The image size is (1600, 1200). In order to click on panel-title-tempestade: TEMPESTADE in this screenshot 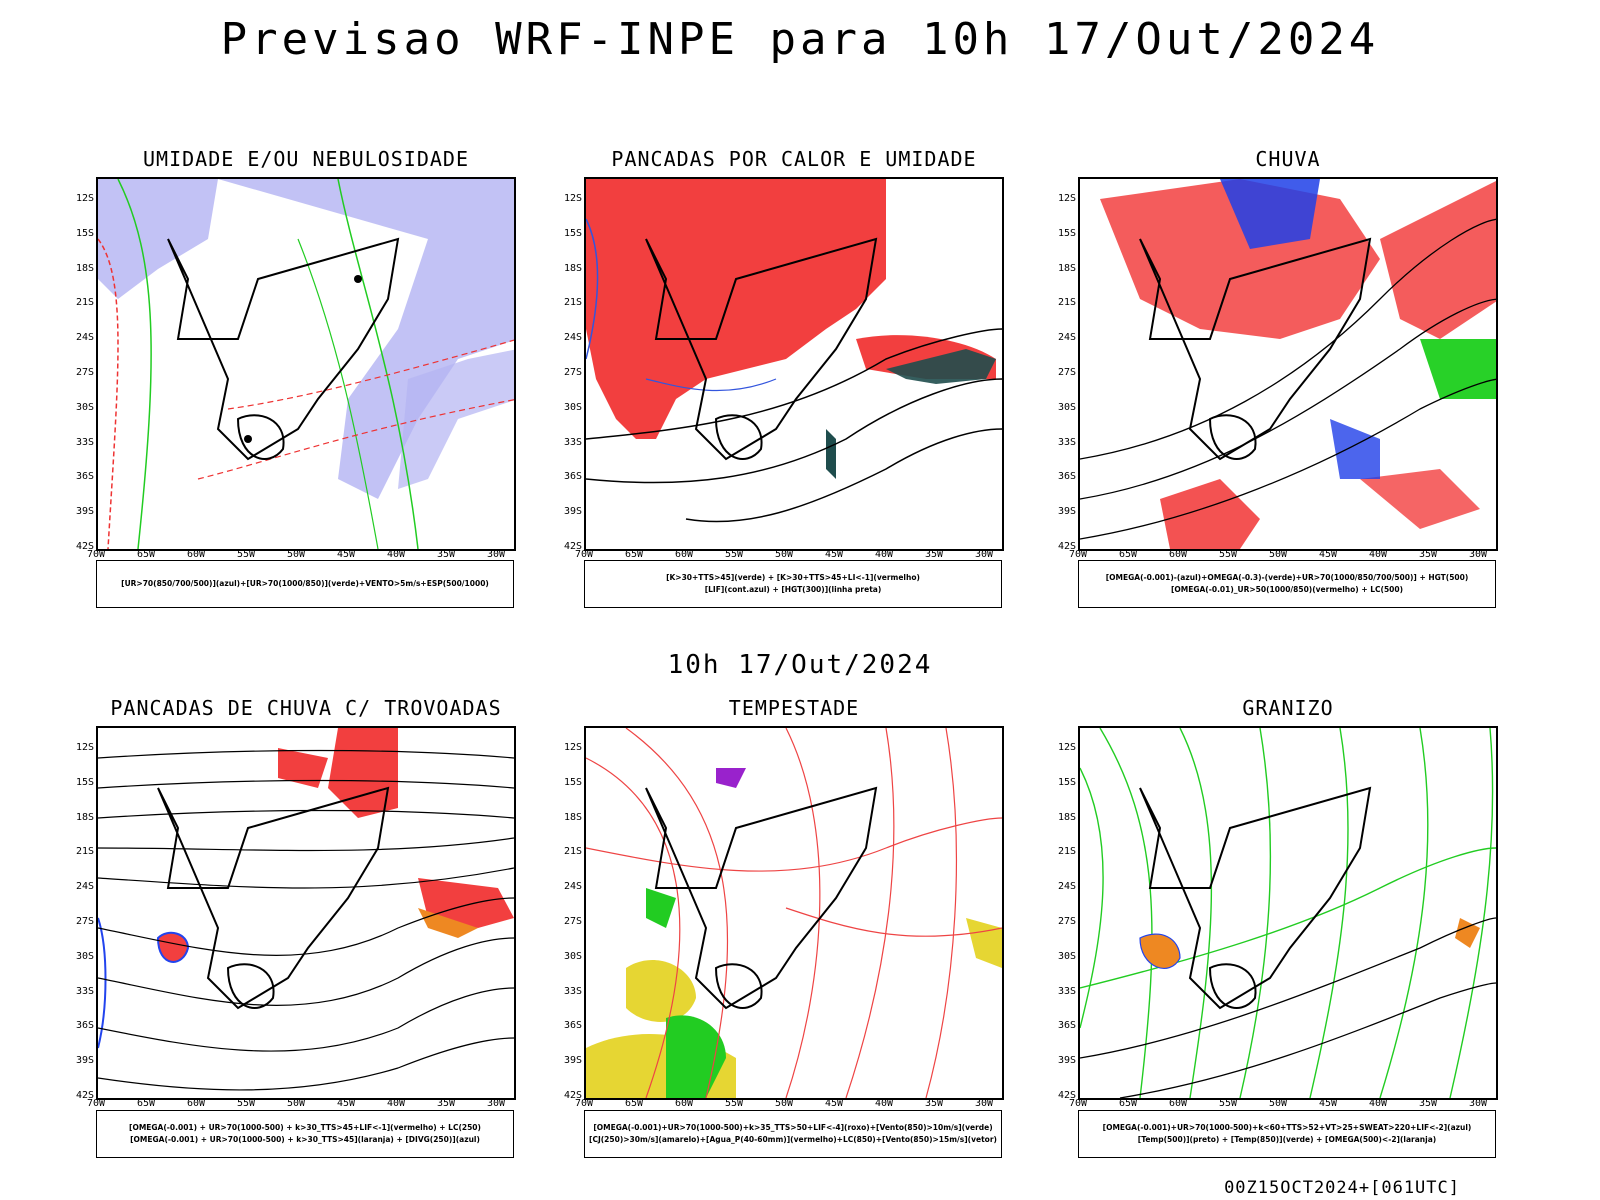, I will do `click(794, 708)`.